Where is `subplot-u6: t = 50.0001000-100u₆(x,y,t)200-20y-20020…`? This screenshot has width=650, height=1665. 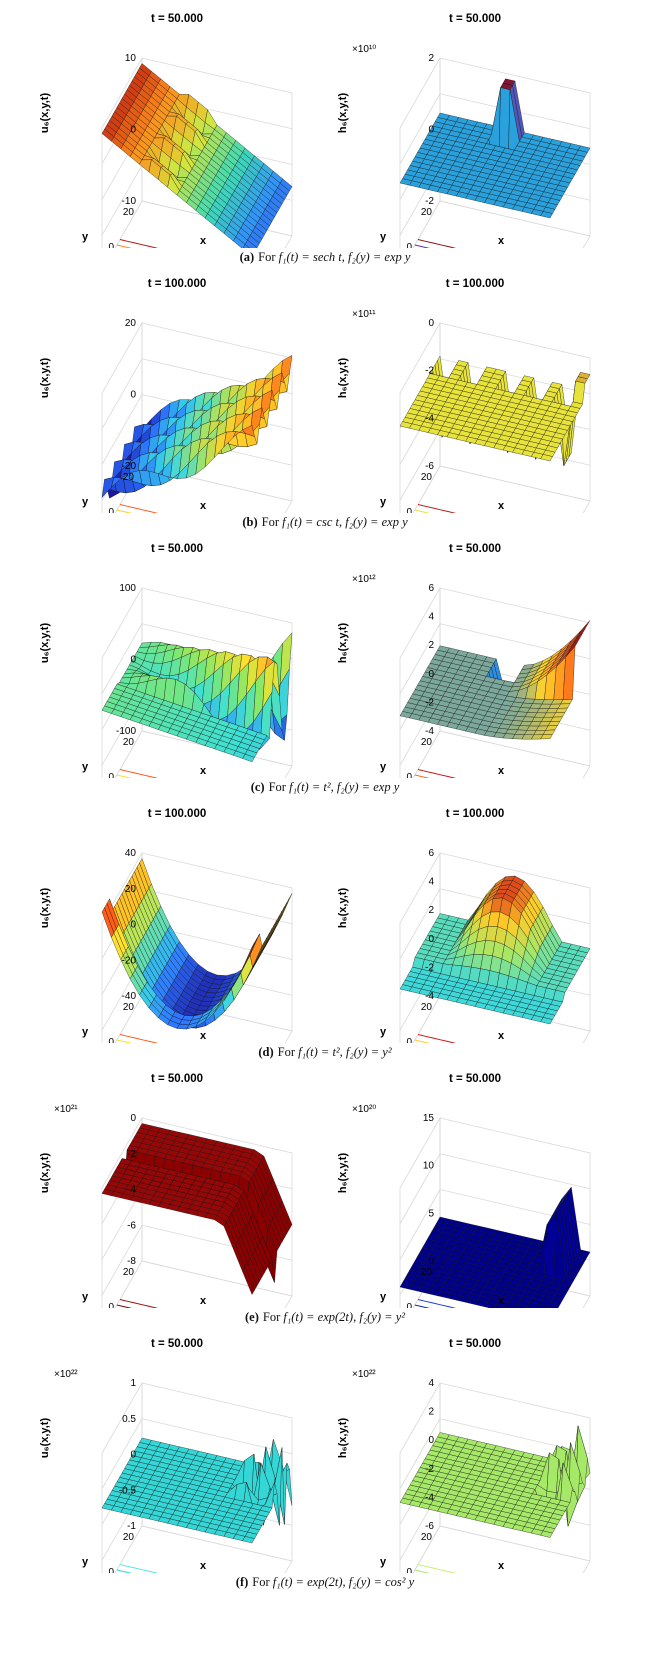
subplot-u6: t = 50.0001000-100u₆(x,y,t)200-20y-20020… is located at coordinates (166, 660).